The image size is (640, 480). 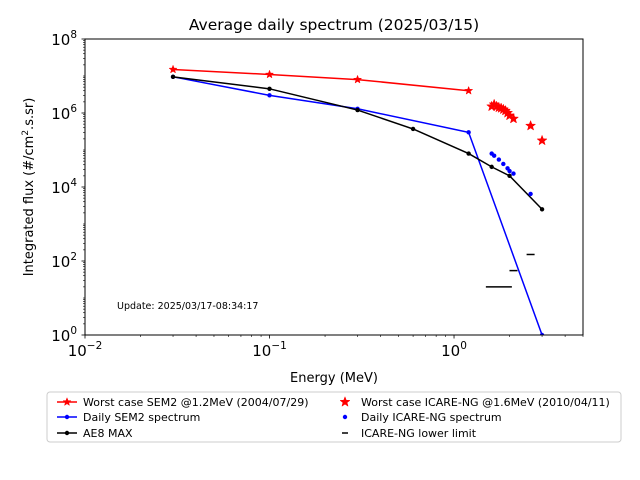 I want to click on y-axis-title: Integrated flux (#/cm2.s.sr), so click(x=29, y=187).